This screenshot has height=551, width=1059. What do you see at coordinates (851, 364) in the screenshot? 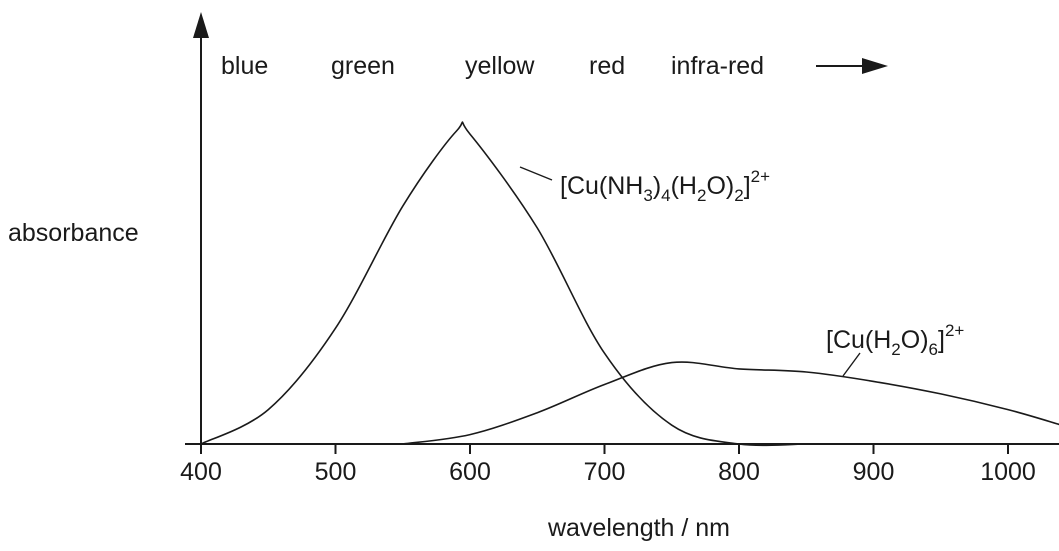
I see `leader-line-cu-h2o` at bounding box center [851, 364].